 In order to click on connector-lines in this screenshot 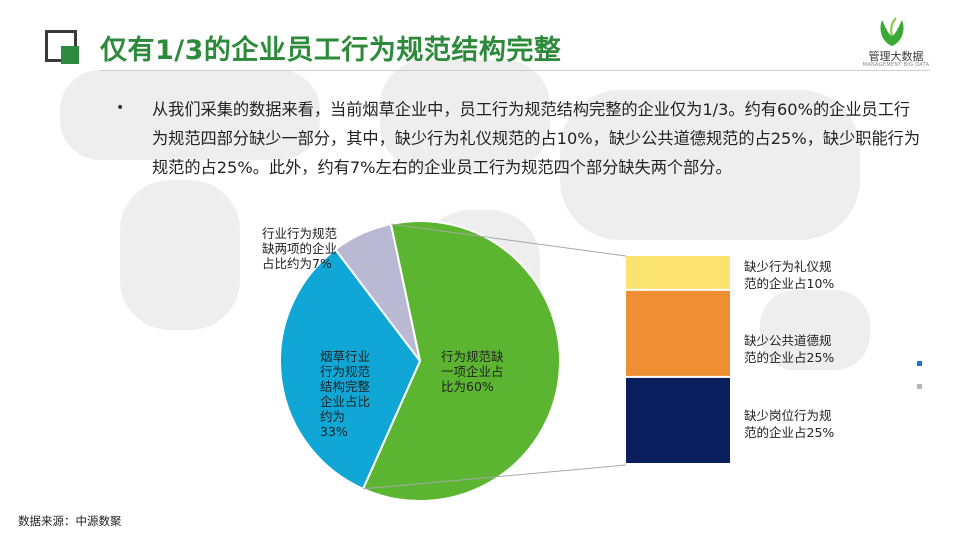, I will do `click(495, 356)`.